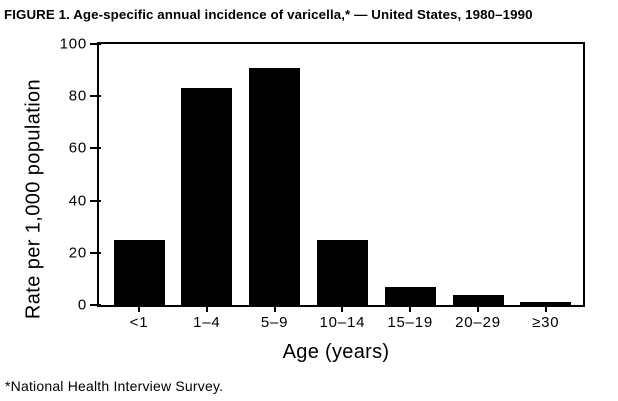 The width and height of the screenshot is (618, 401). What do you see at coordinates (478, 299) in the screenshot?
I see `bar-20–29` at bounding box center [478, 299].